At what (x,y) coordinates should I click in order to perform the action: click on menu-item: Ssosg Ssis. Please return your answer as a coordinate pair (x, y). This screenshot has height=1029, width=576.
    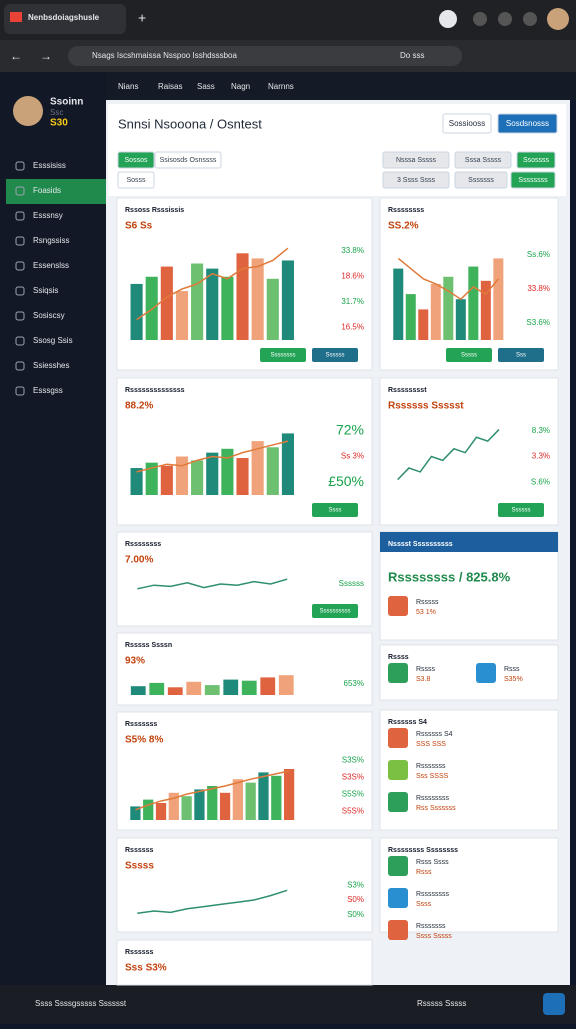
    Looking at the image, I should click on (53, 340).